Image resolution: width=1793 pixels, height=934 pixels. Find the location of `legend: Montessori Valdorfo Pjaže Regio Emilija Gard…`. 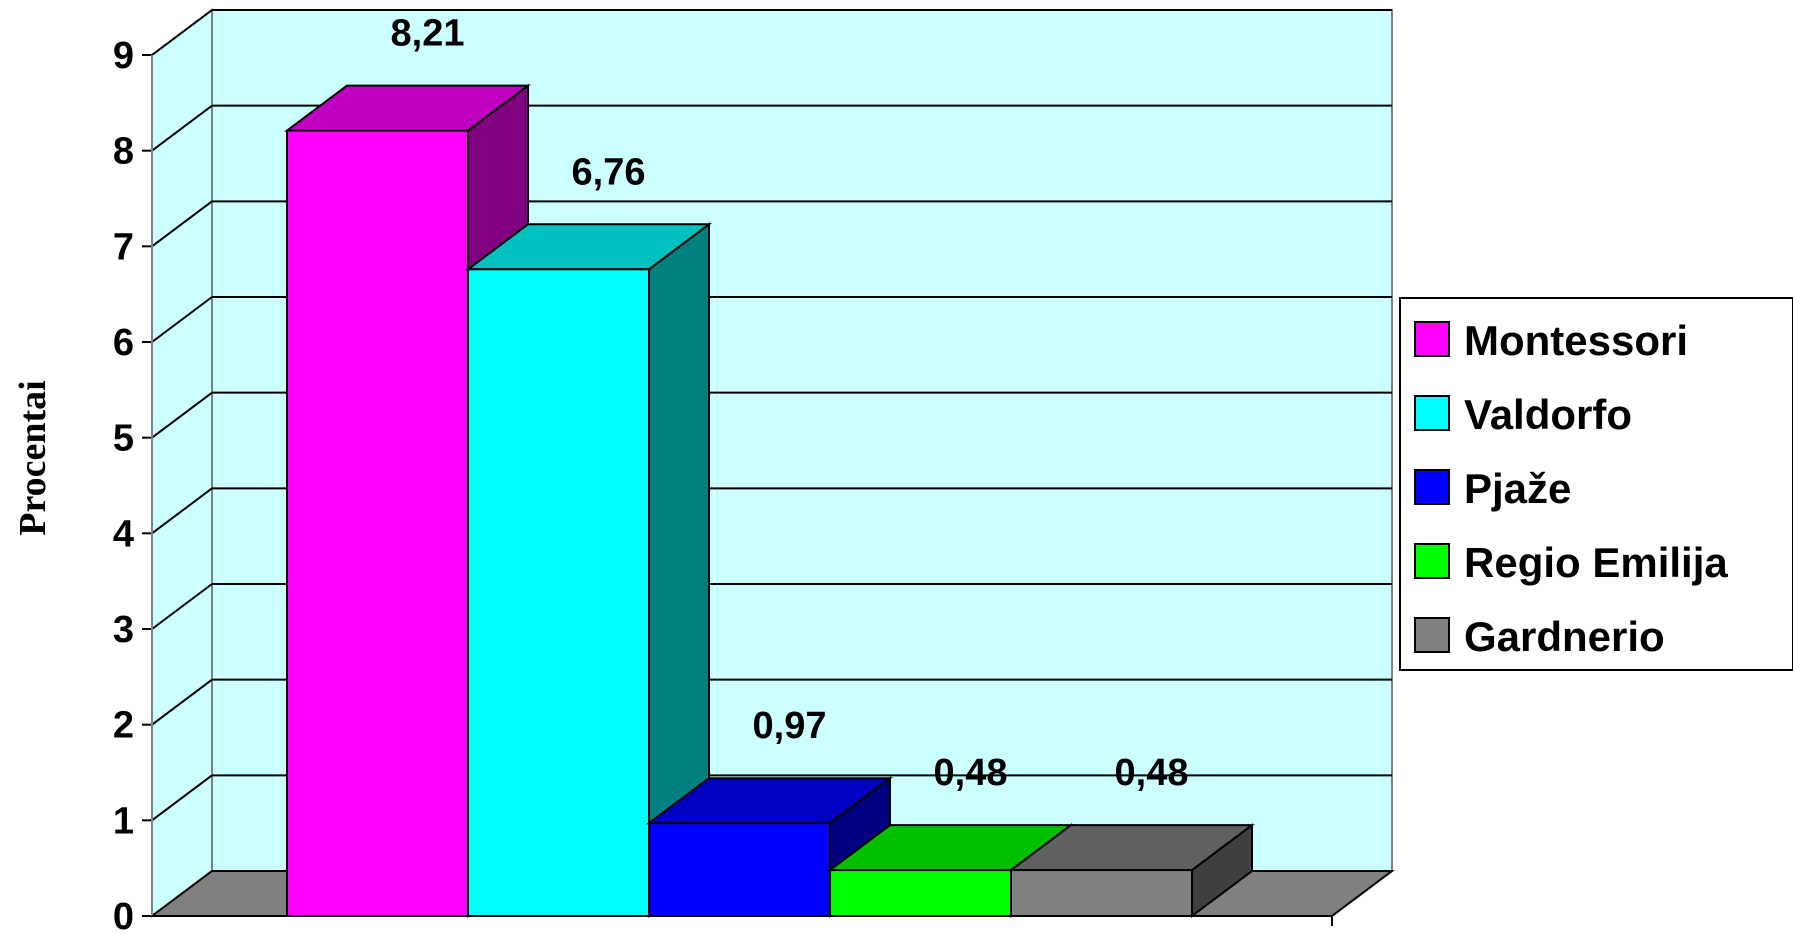

legend: Montessori Valdorfo Pjaže Regio Emilija Gard… is located at coordinates (1596, 484).